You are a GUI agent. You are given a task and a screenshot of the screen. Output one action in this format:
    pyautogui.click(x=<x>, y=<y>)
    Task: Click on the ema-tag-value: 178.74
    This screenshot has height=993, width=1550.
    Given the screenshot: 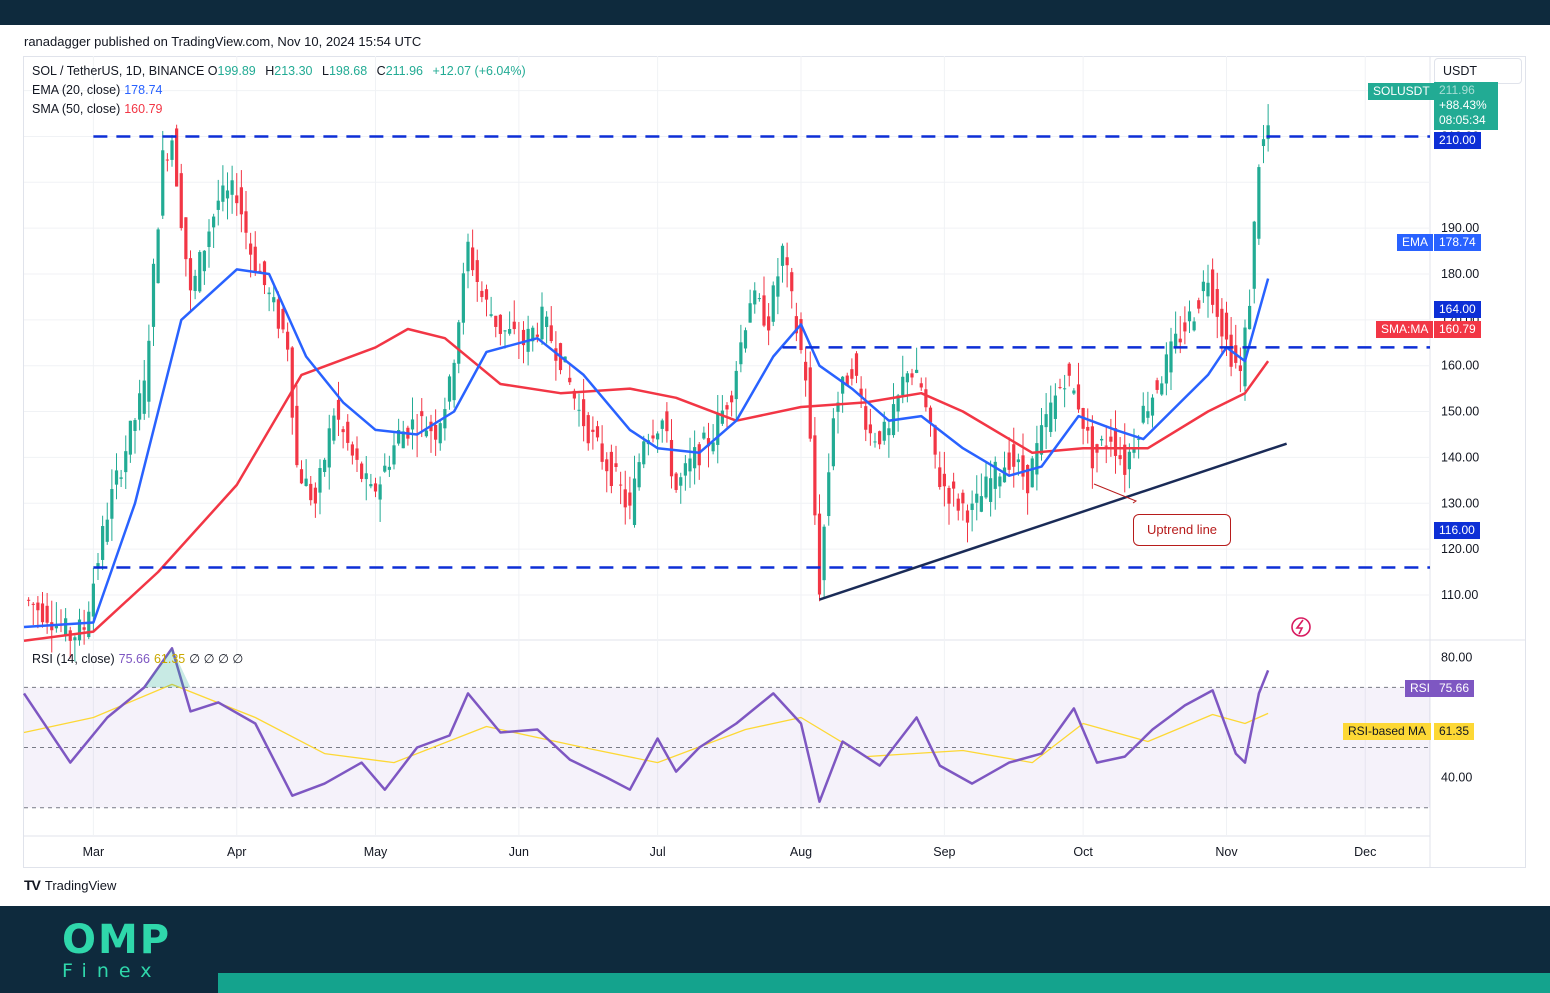 What is the action you would take?
    pyautogui.click(x=1457, y=242)
    